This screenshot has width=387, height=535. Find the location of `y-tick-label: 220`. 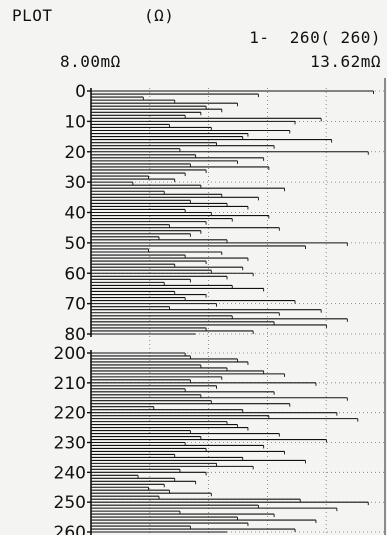

y-tick-label: 220 is located at coordinates (70, 414).